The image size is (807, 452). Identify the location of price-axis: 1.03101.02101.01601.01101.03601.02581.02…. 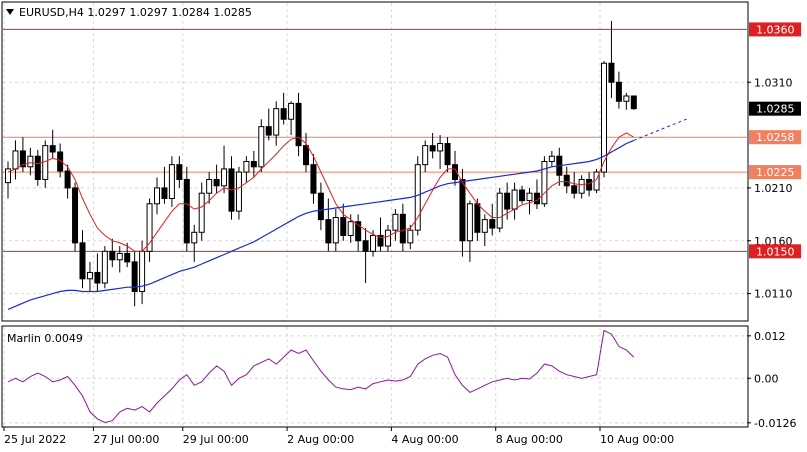
(774, 161).